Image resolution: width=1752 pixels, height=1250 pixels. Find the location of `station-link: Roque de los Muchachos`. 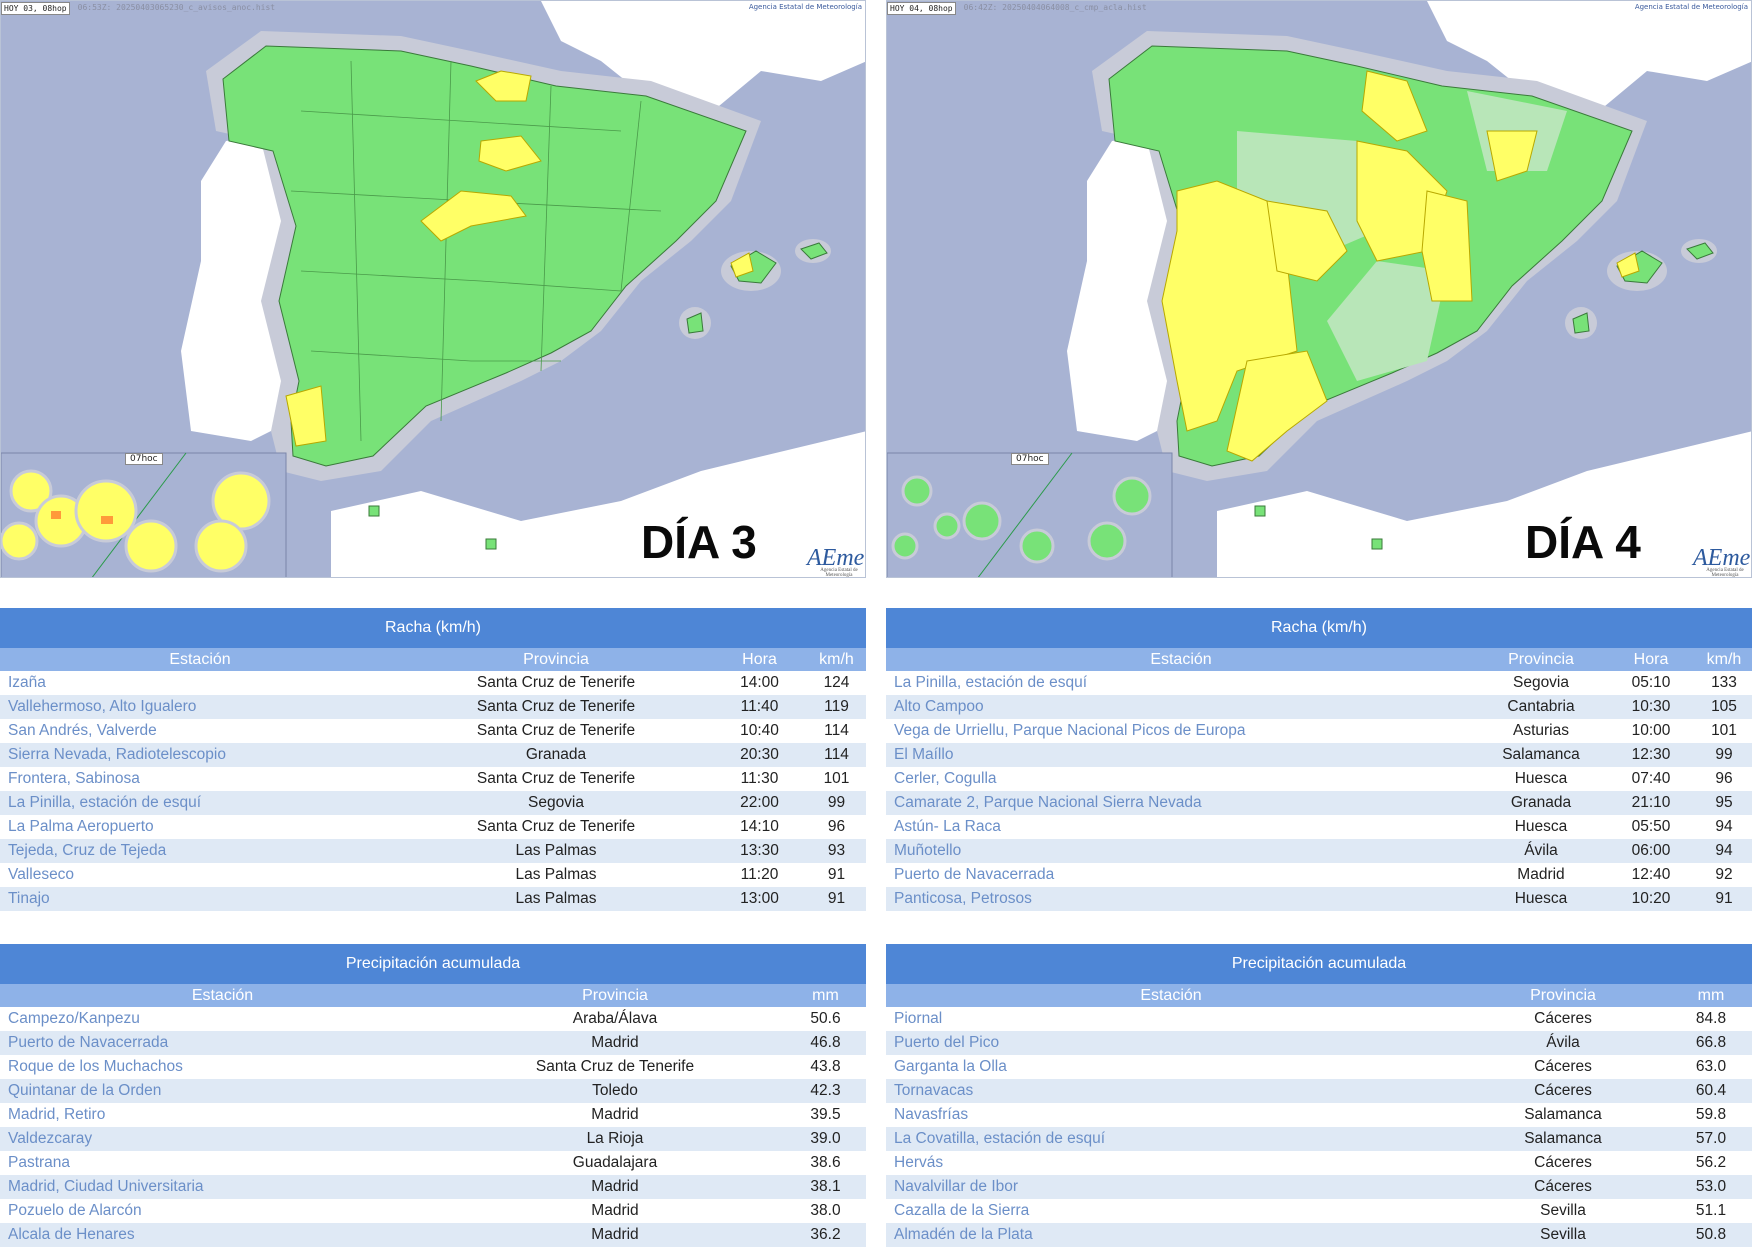

station-link: Roque de los Muchachos is located at coordinates (95, 1066).